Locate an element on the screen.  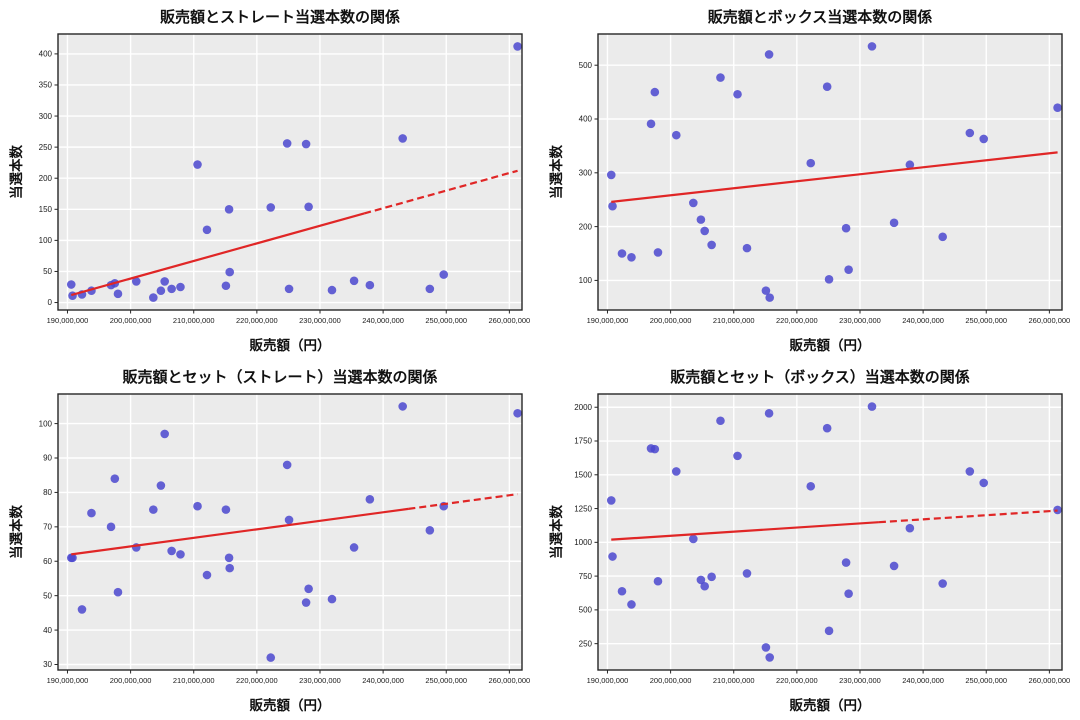
y-axis-ticks: 100 200 300 400 500 is located at coordinates (588, 173).